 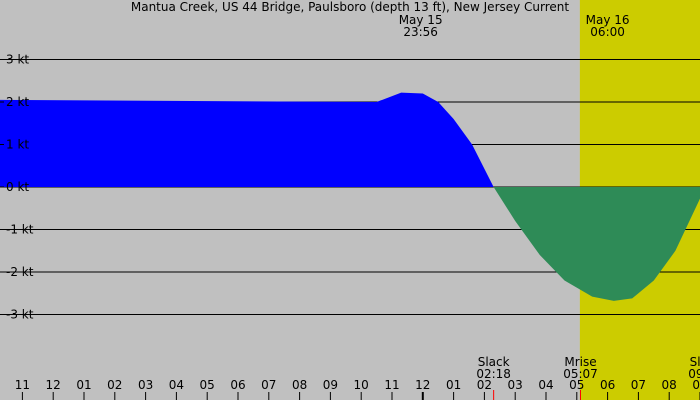 I want to click on top-time-label: 06:00, so click(x=607, y=32).